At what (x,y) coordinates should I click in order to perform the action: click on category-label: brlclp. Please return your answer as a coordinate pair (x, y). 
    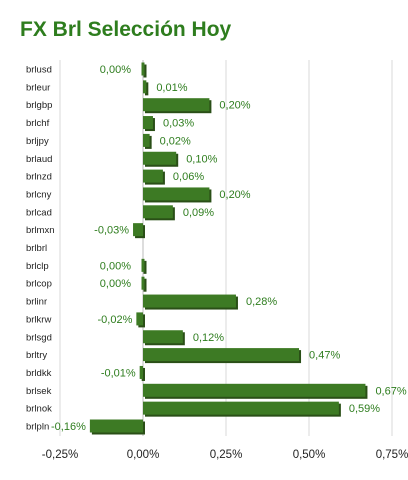
    Looking at the image, I should click on (37, 266).